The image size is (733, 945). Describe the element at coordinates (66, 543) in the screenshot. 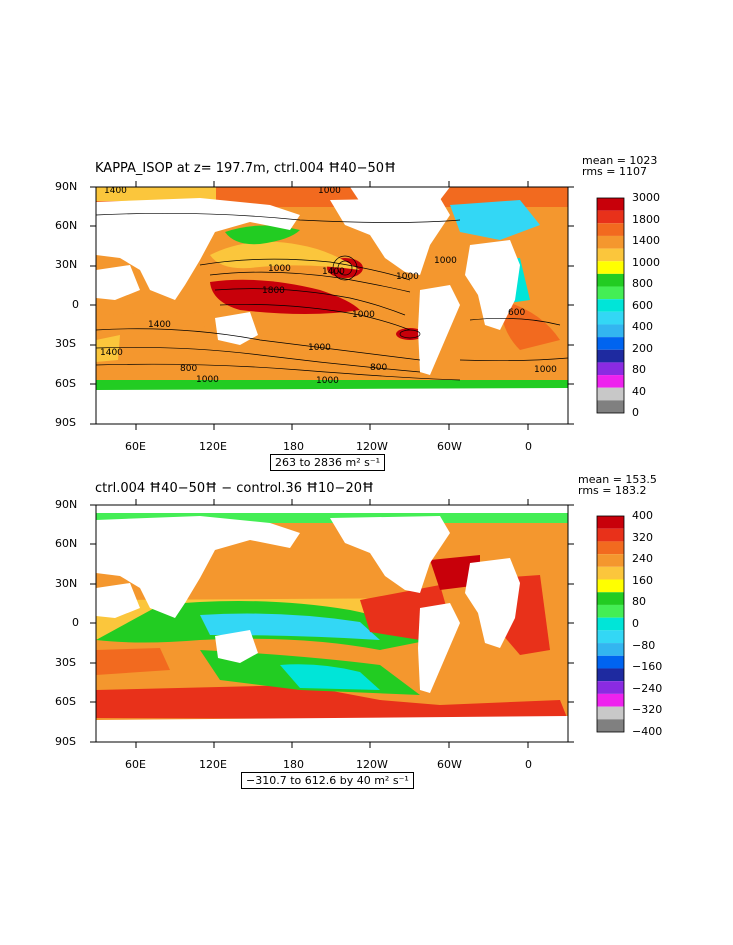

I see `lat-label: 60N` at that location.